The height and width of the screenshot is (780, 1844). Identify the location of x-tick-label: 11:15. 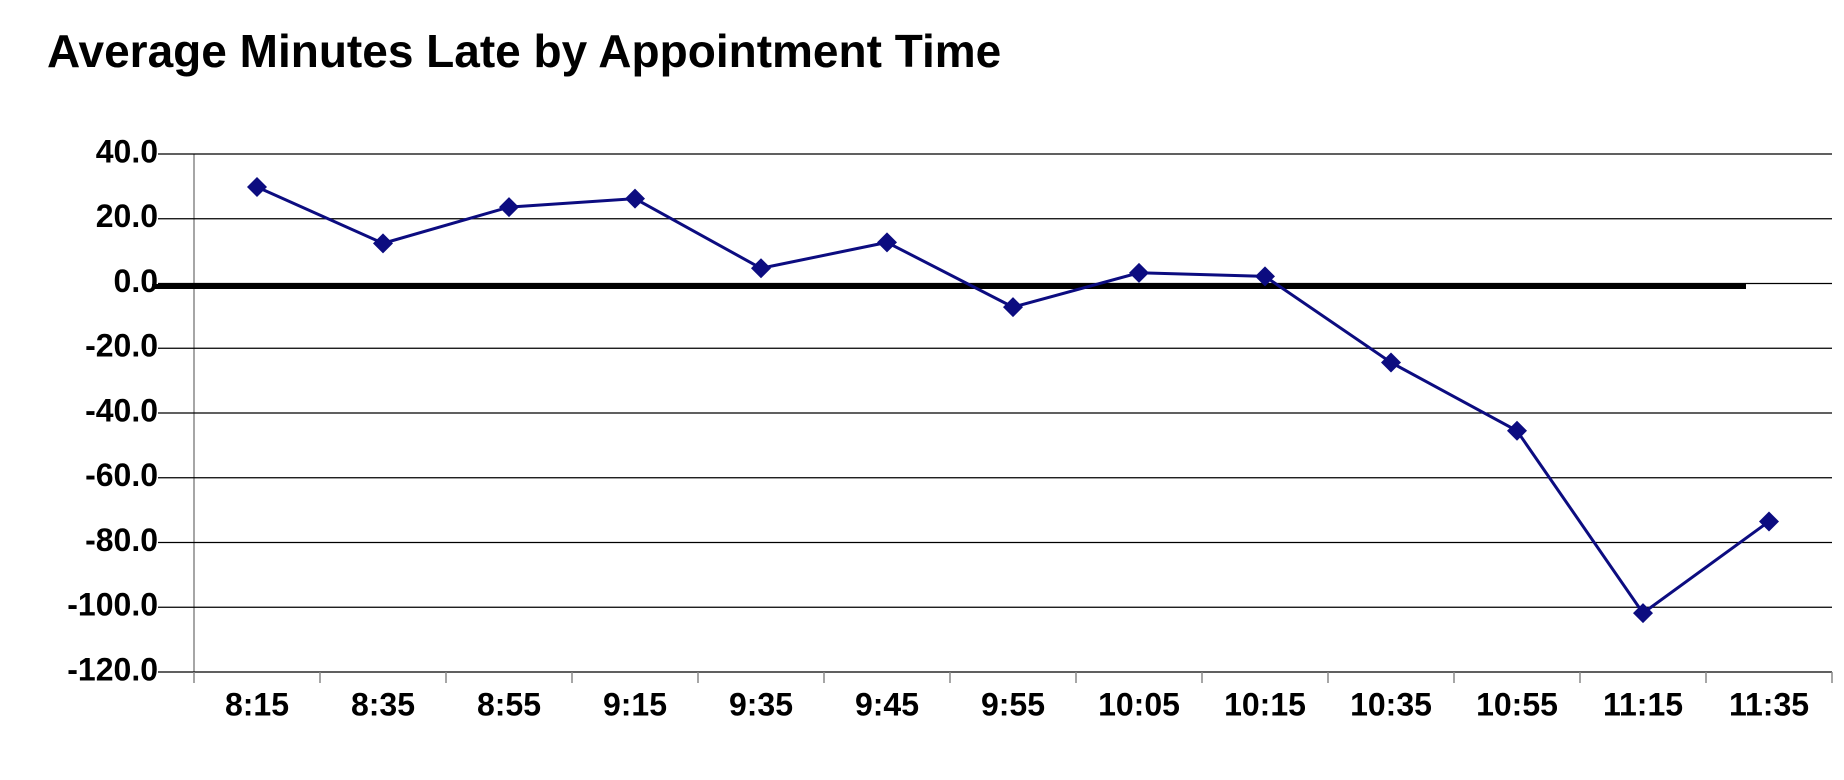
(1643, 704).